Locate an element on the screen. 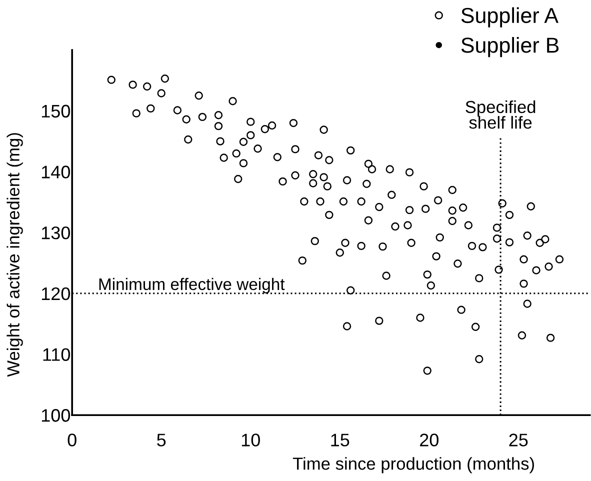  y-axis-title: Weight of active ingredient (mg) is located at coordinates (14, 255).